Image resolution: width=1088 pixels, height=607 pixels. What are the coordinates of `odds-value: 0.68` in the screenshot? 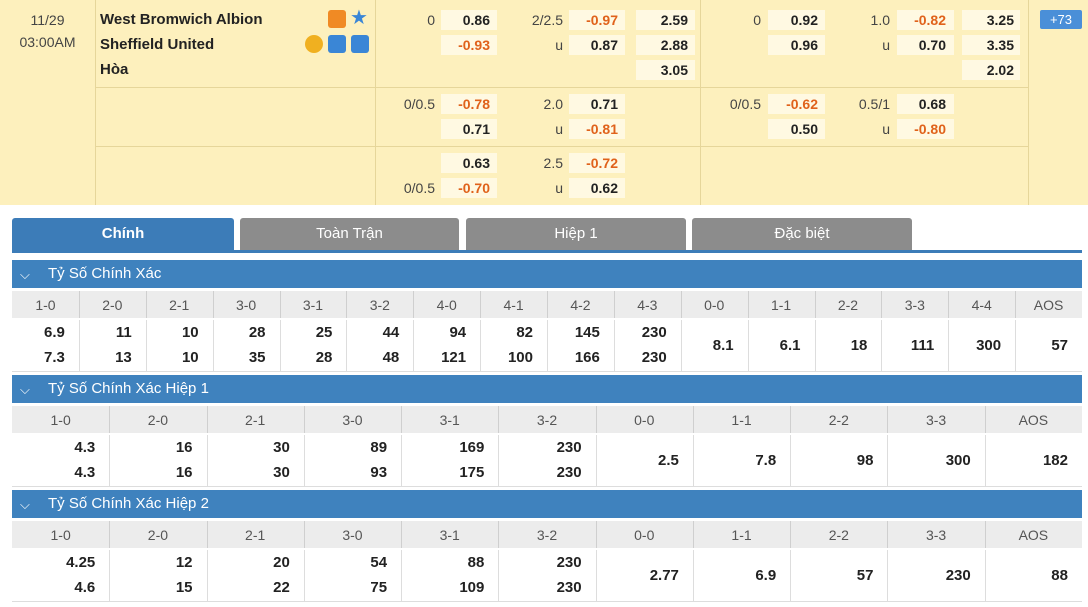 It's located at (932, 104).